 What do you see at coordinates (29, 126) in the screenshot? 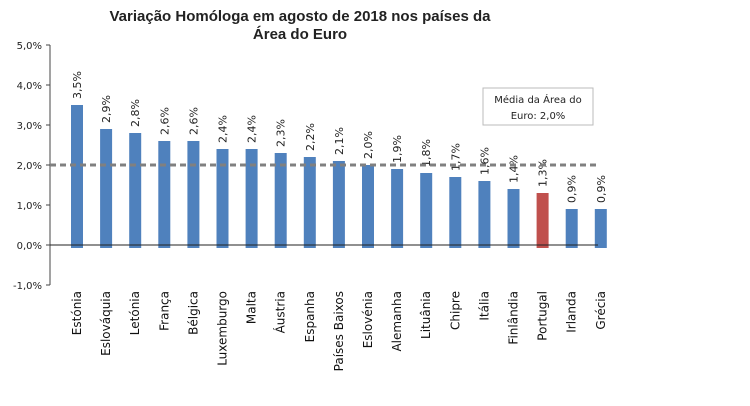
I see `y-tick-label: 3,0%` at bounding box center [29, 126].